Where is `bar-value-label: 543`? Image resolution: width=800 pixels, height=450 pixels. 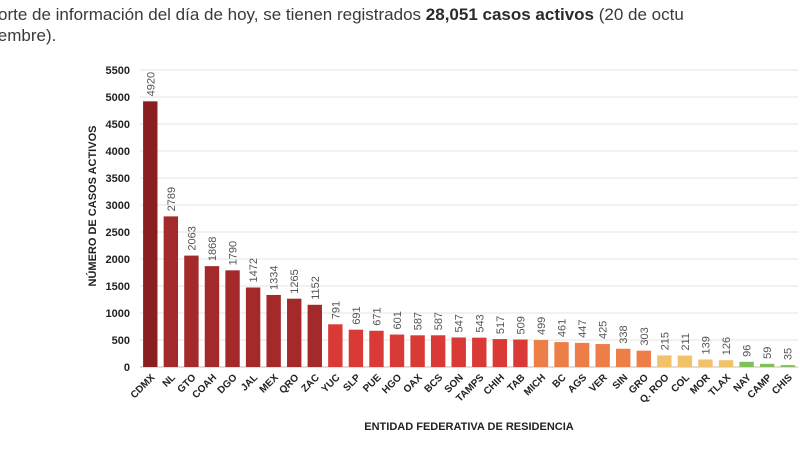
bar-value-label: 543 is located at coordinates (480, 323).